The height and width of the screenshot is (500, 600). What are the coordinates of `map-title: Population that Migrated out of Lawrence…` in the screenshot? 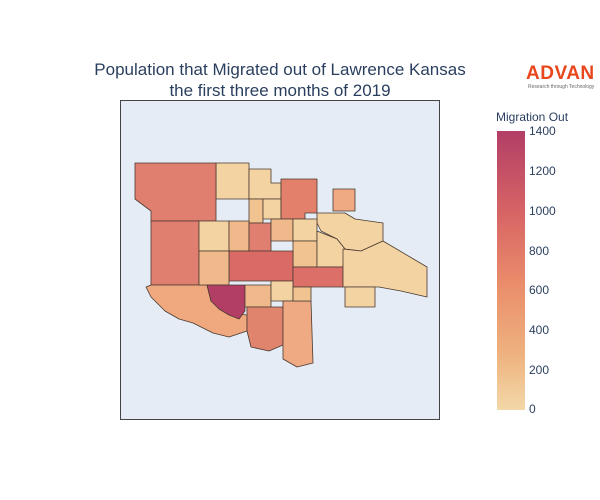 It's located at (280, 80).